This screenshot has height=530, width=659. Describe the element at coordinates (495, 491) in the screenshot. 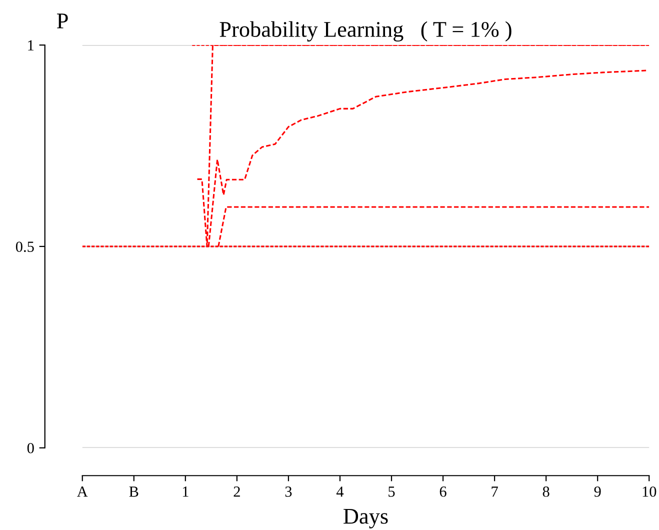

I see `x-tick-label: 7` at that location.